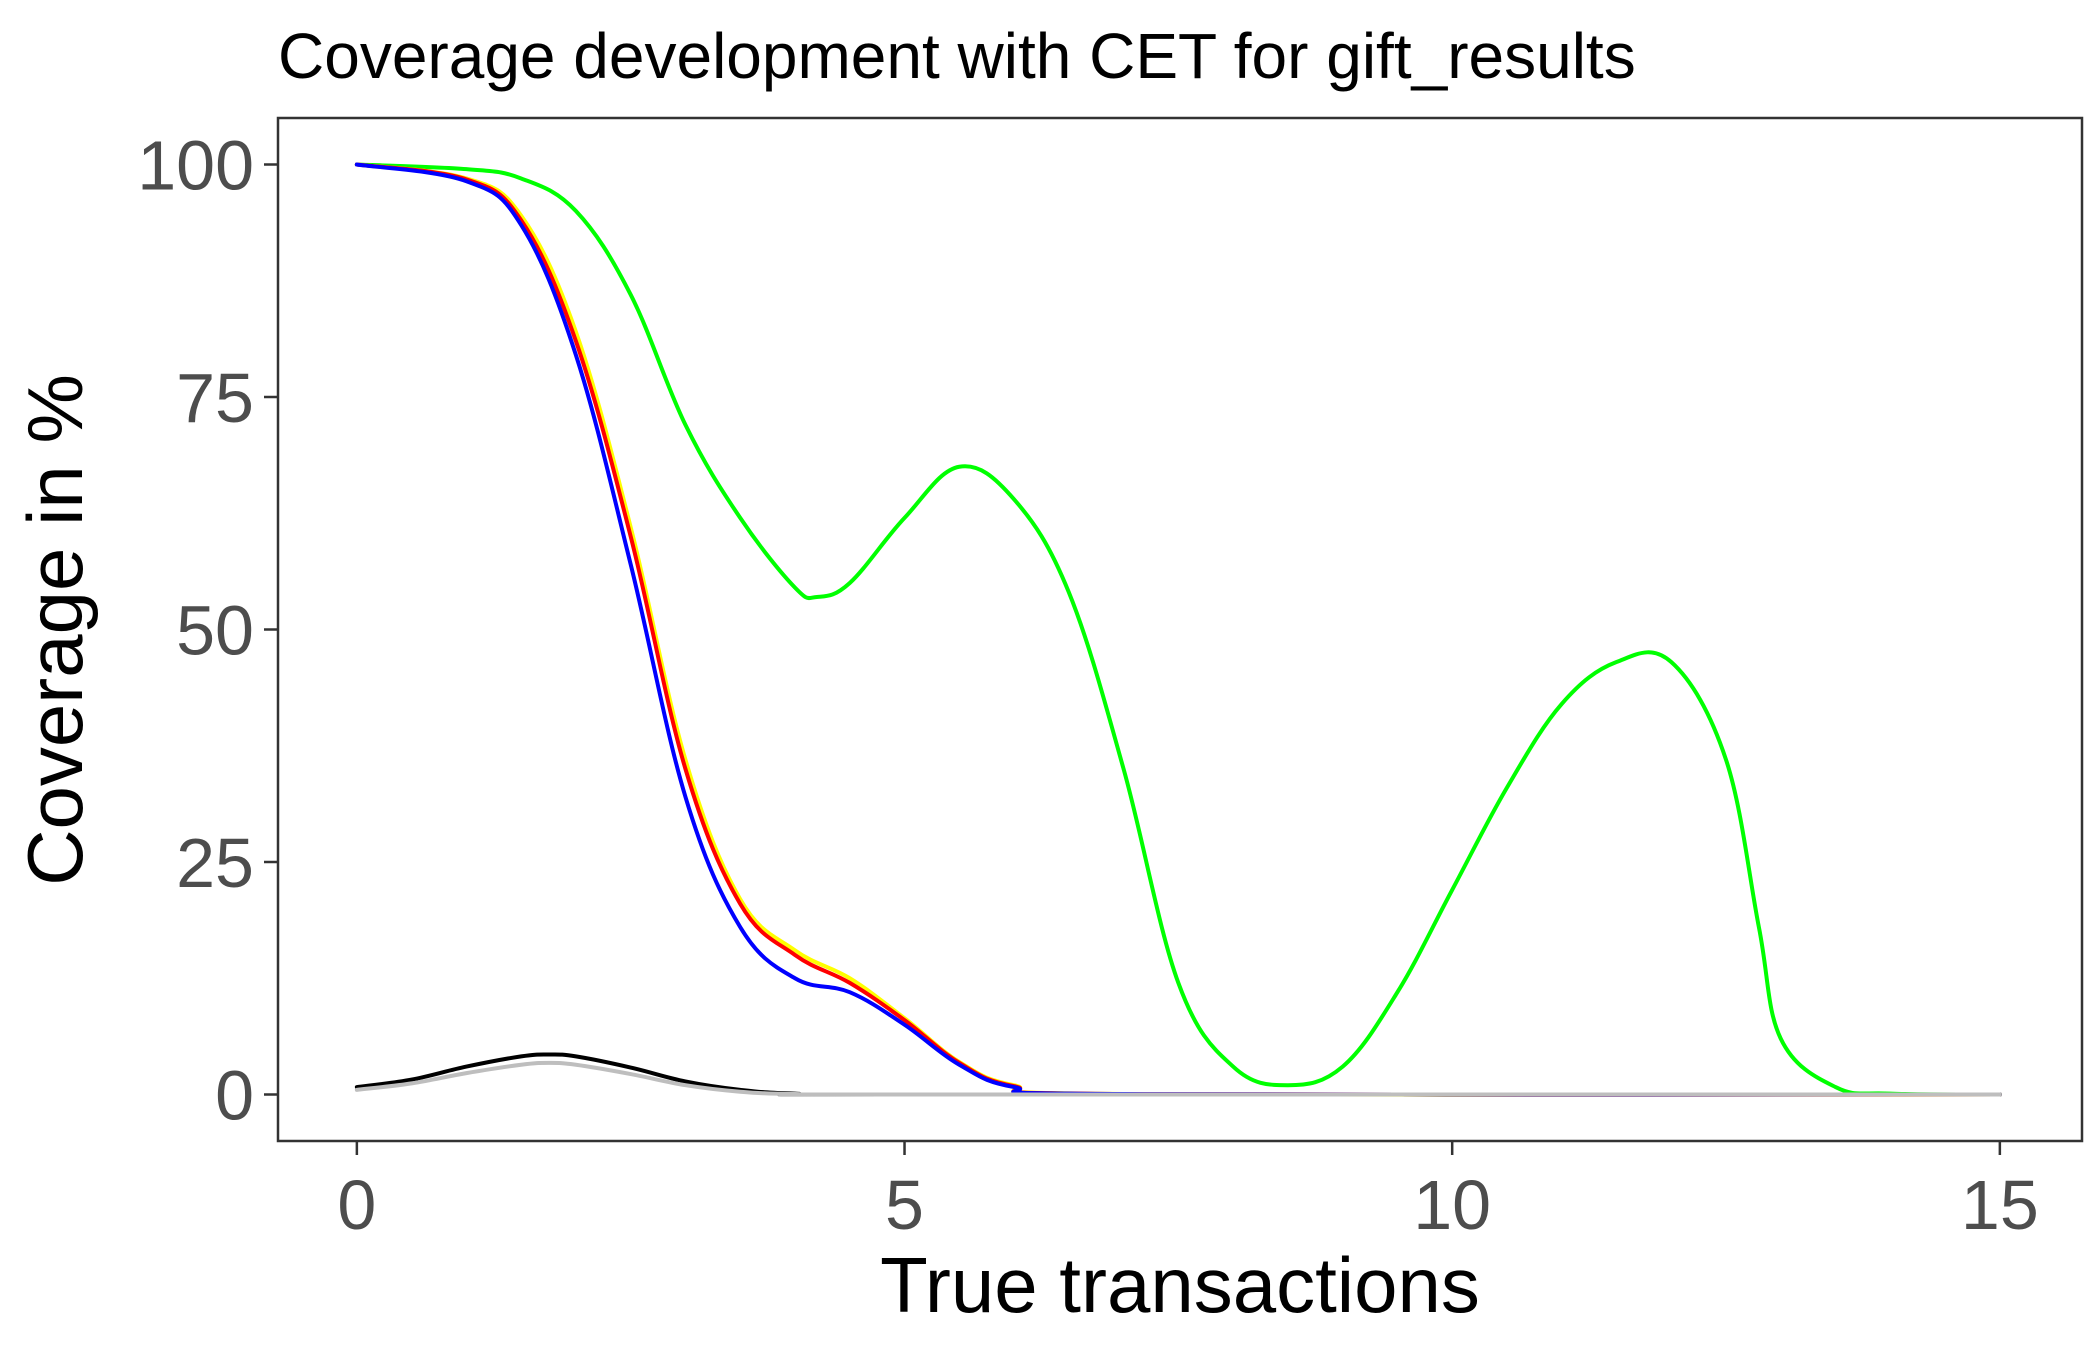 This screenshot has height=1350, width=2100. Describe the element at coordinates (215, 863) in the screenshot. I see `y-tick-label: 25` at that location.